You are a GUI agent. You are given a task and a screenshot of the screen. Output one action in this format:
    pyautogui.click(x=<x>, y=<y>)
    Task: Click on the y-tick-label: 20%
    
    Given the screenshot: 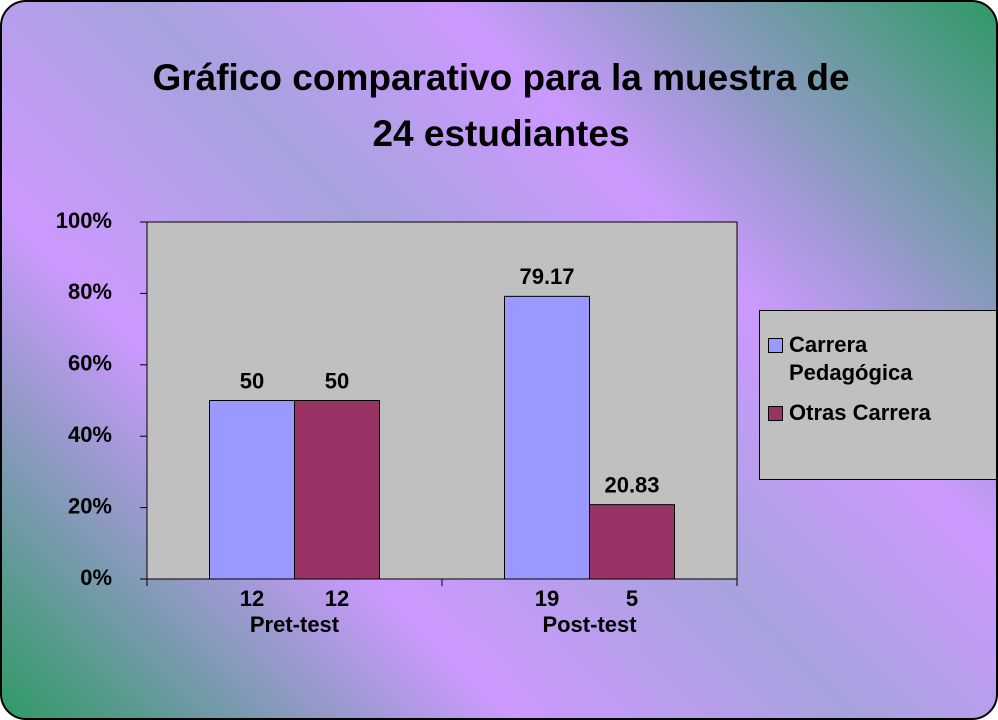 What is the action you would take?
    pyautogui.click(x=90, y=505)
    